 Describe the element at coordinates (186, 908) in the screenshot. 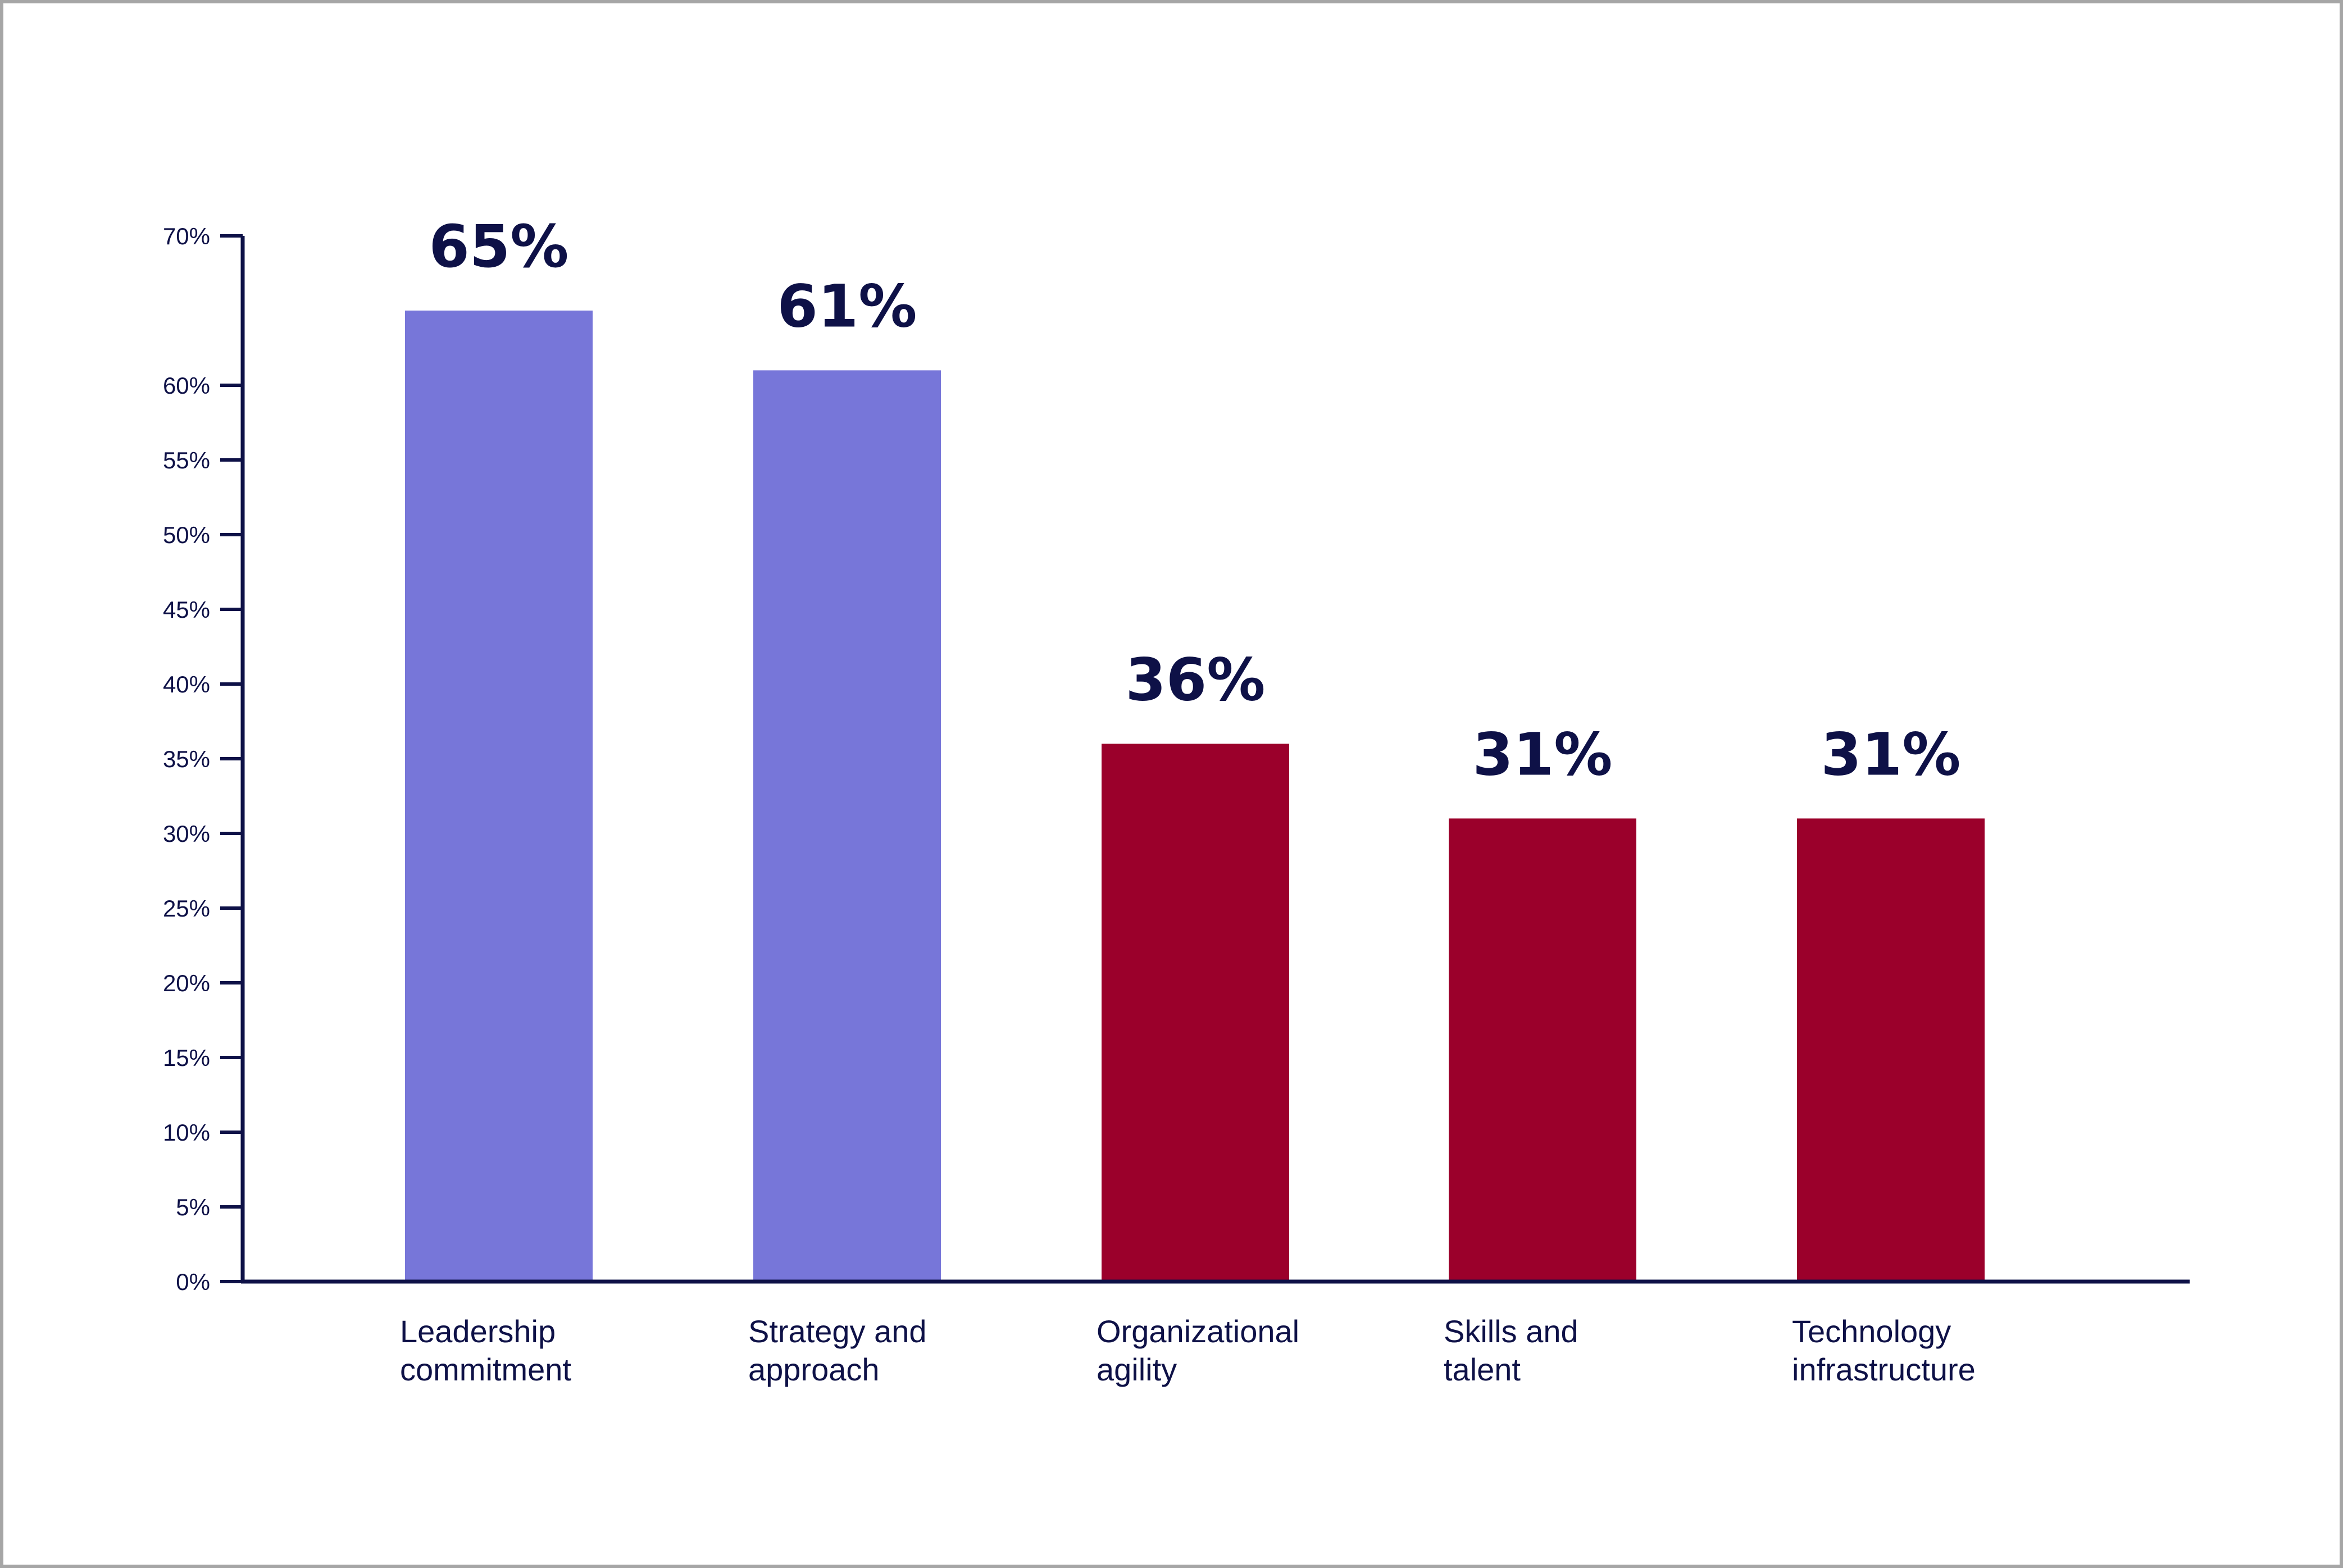

I see `y-tick-label-5: 25%` at that location.